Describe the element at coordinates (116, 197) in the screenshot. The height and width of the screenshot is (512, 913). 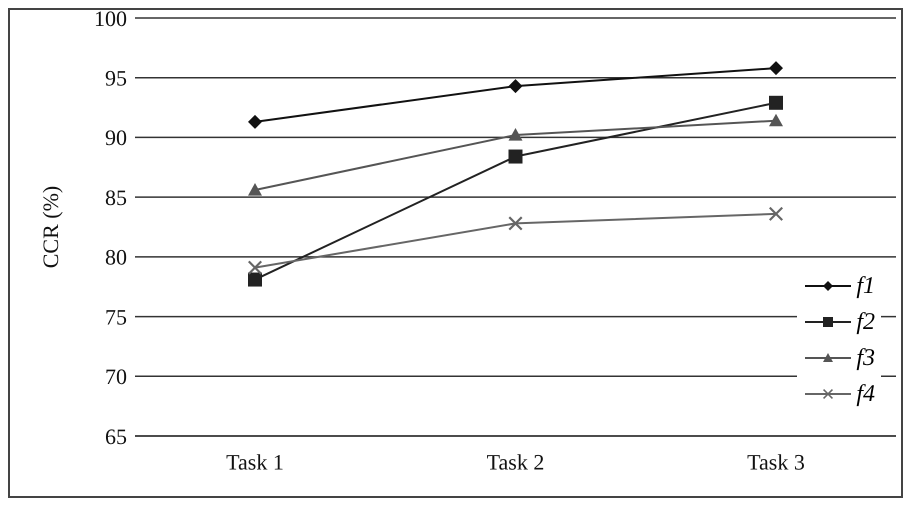
I see `y-tick-label: 85` at that location.